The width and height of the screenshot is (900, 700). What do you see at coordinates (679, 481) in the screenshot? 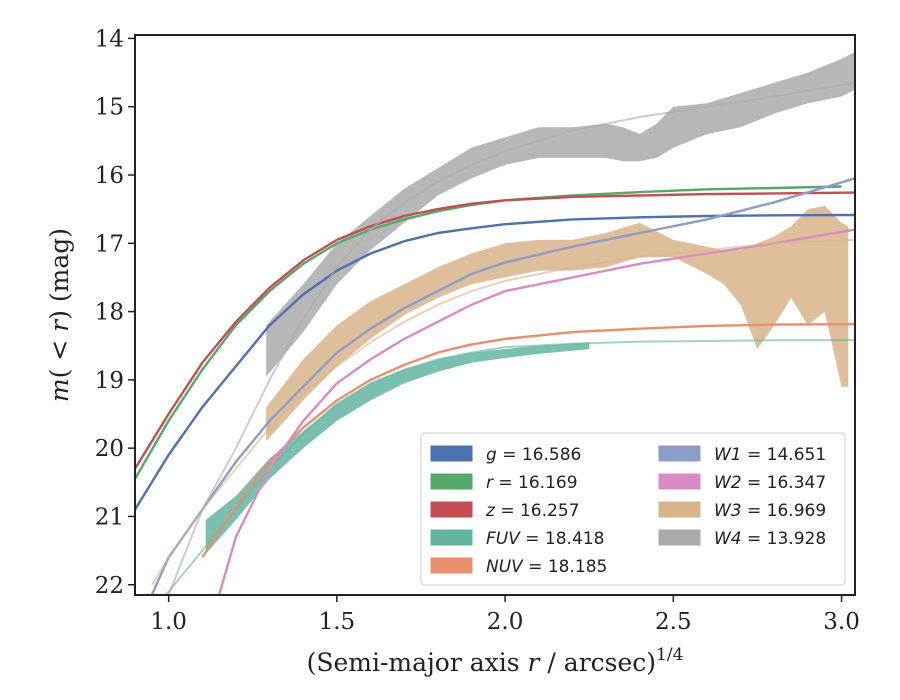
I see `legend-swatch-w2` at bounding box center [679, 481].